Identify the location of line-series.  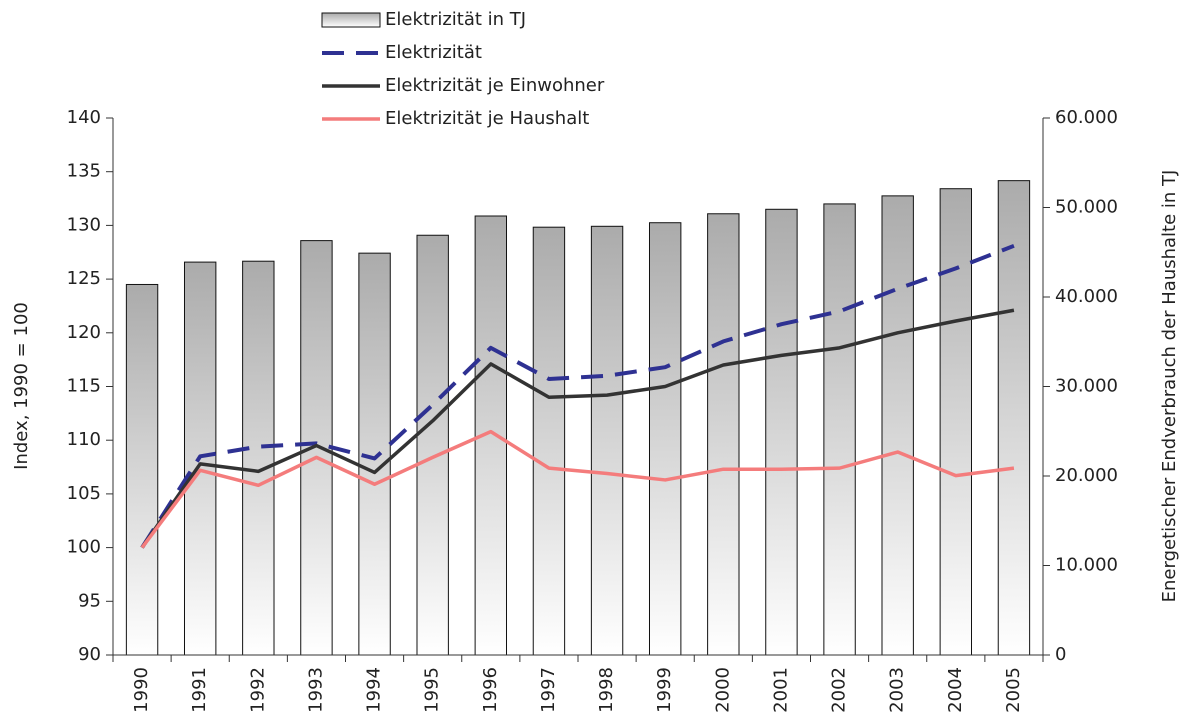
(577, 489).